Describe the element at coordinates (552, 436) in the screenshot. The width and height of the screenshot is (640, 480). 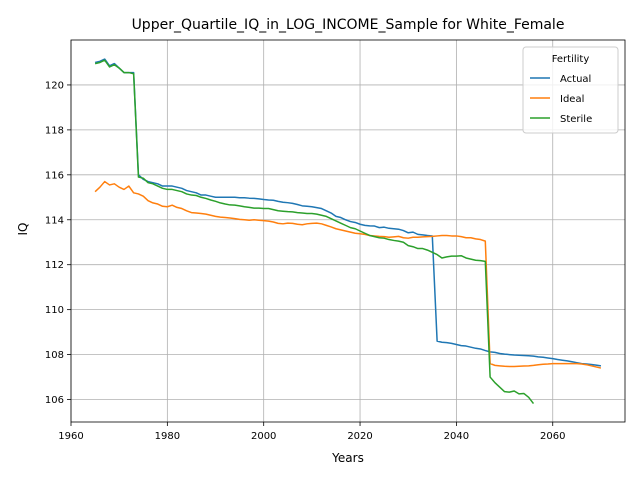
I see `x-tick-label: 2060` at that location.